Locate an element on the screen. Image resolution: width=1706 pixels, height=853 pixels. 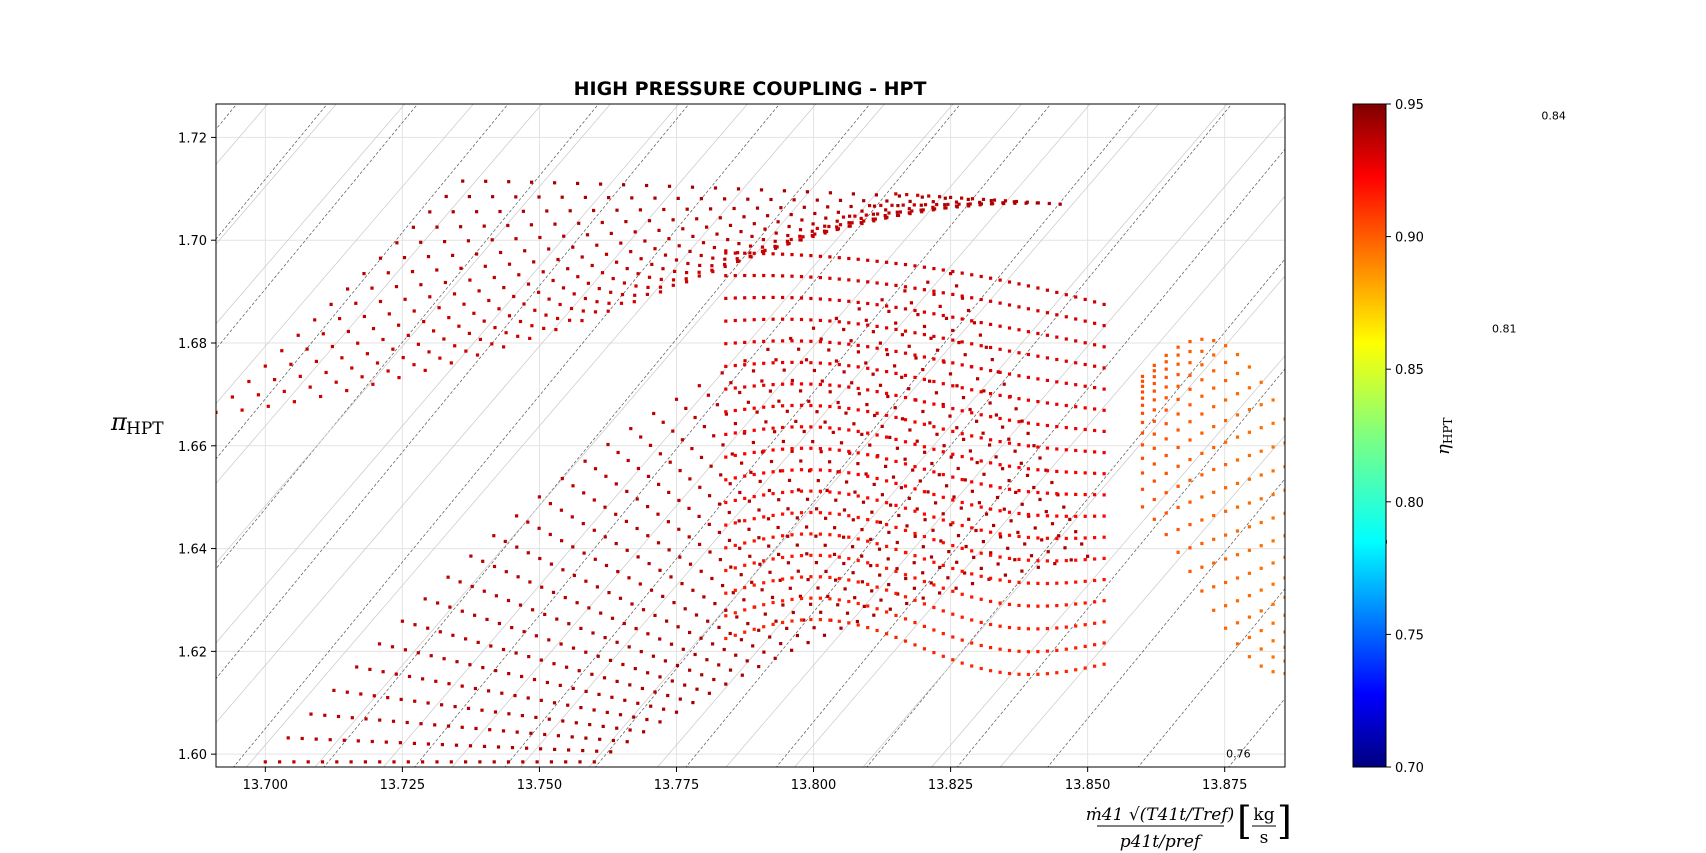
y-tick-label: 1.64 is located at coordinates (192, 550).